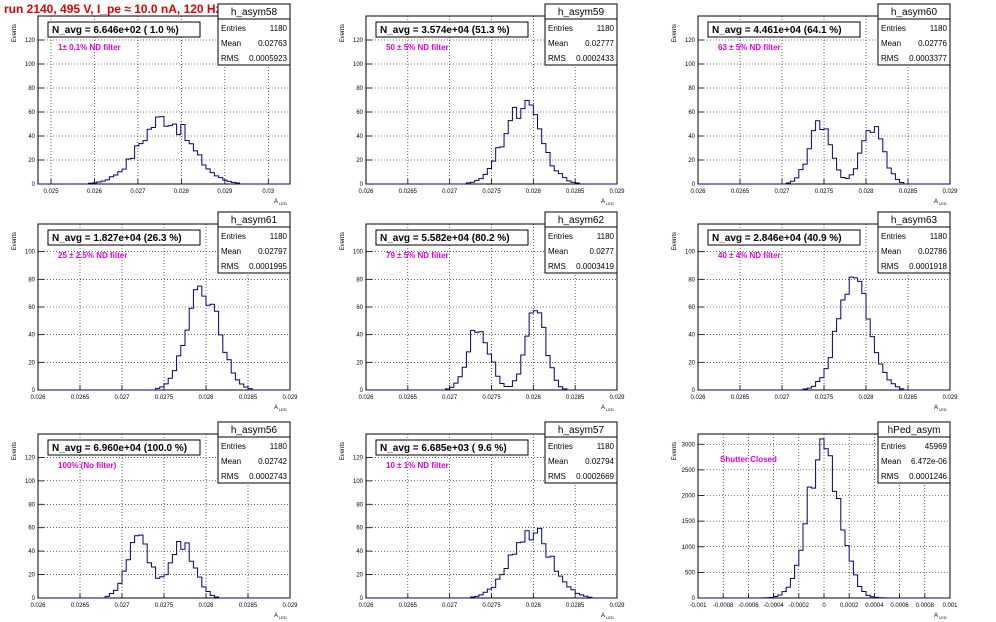  I want to click on stats-value-mean: 0.02742, so click(272, 461).